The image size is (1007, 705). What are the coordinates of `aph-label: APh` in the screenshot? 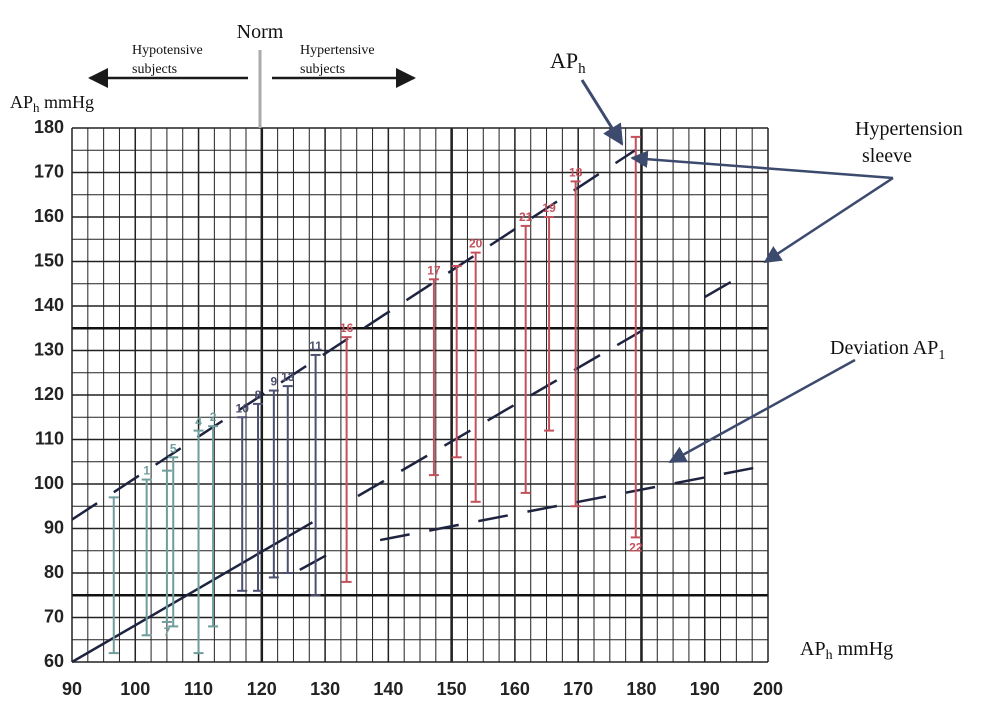 It's located at (568, 62).